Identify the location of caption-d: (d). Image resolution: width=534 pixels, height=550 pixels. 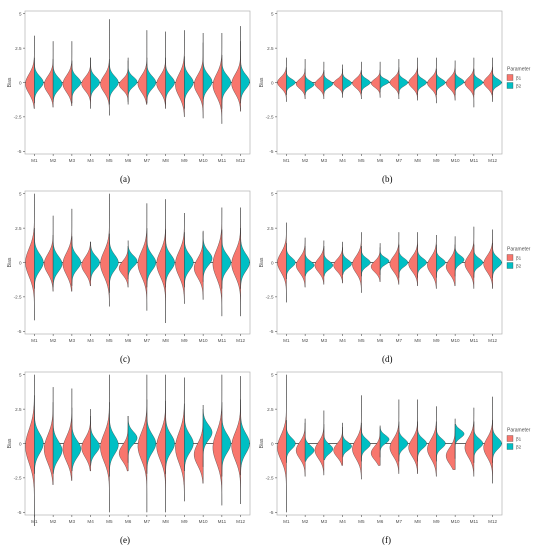
(387, 359).